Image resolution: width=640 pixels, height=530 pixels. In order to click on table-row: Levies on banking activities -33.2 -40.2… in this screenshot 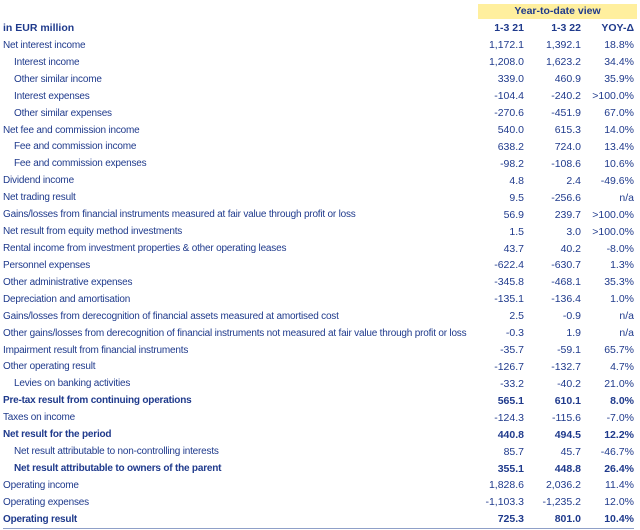, I will do `click(318, 383)`.